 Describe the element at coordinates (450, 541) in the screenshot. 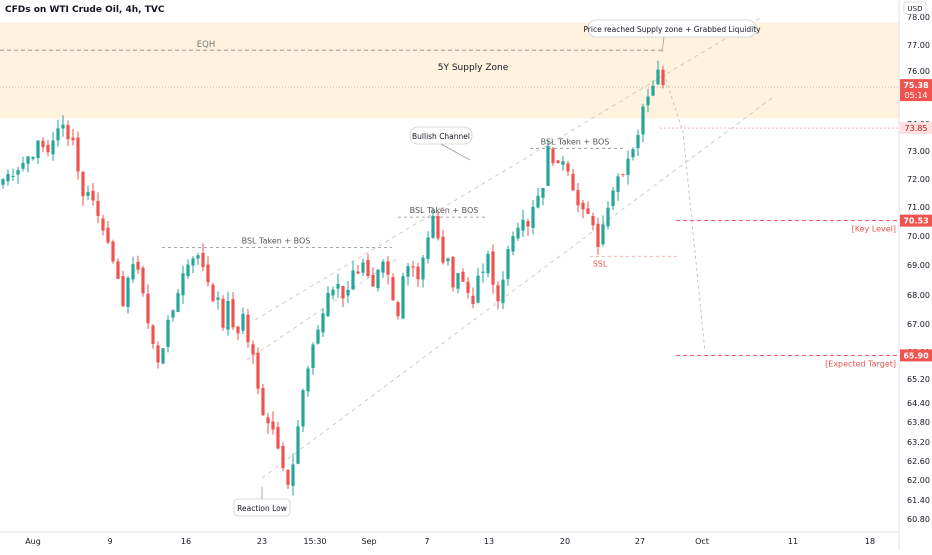

I see `time-axis: Aug 9 16 23 15:30 Sep 7 13 20 27 Oct 11 18` at that location.